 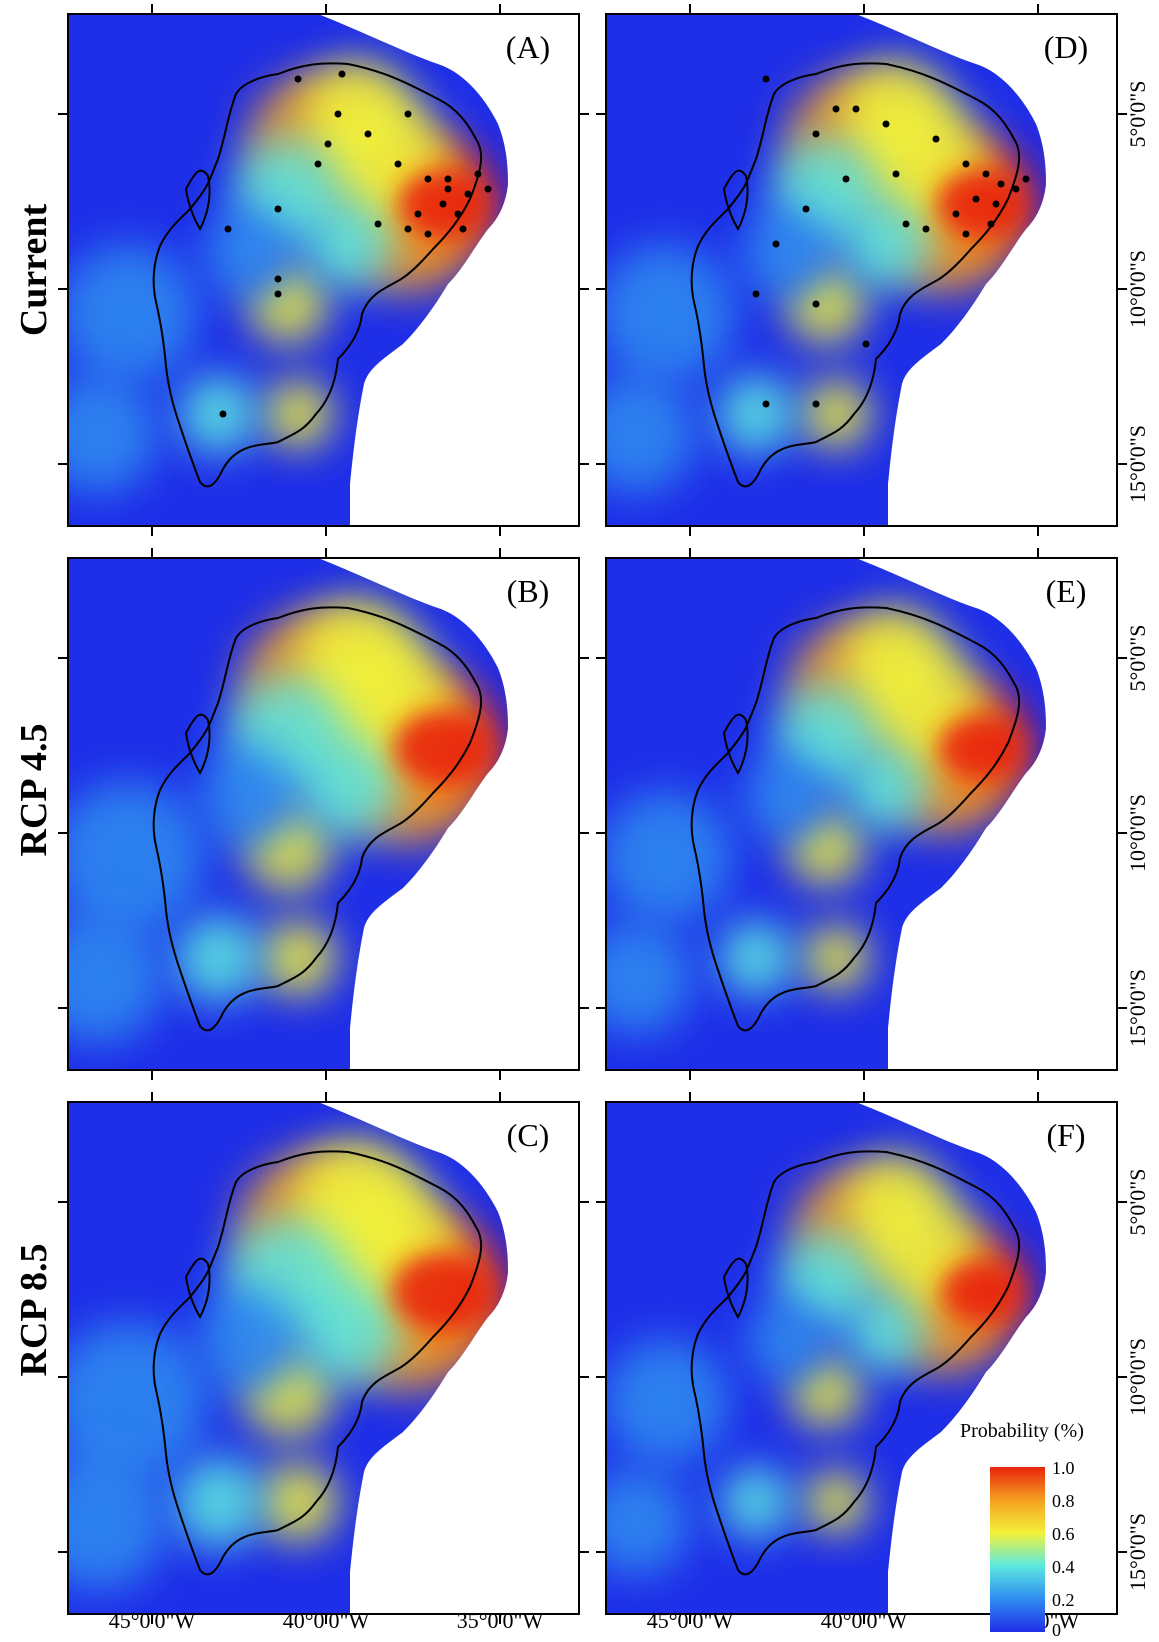 I want to click on map-panel-2: (C), so click(x=323, y=1358).